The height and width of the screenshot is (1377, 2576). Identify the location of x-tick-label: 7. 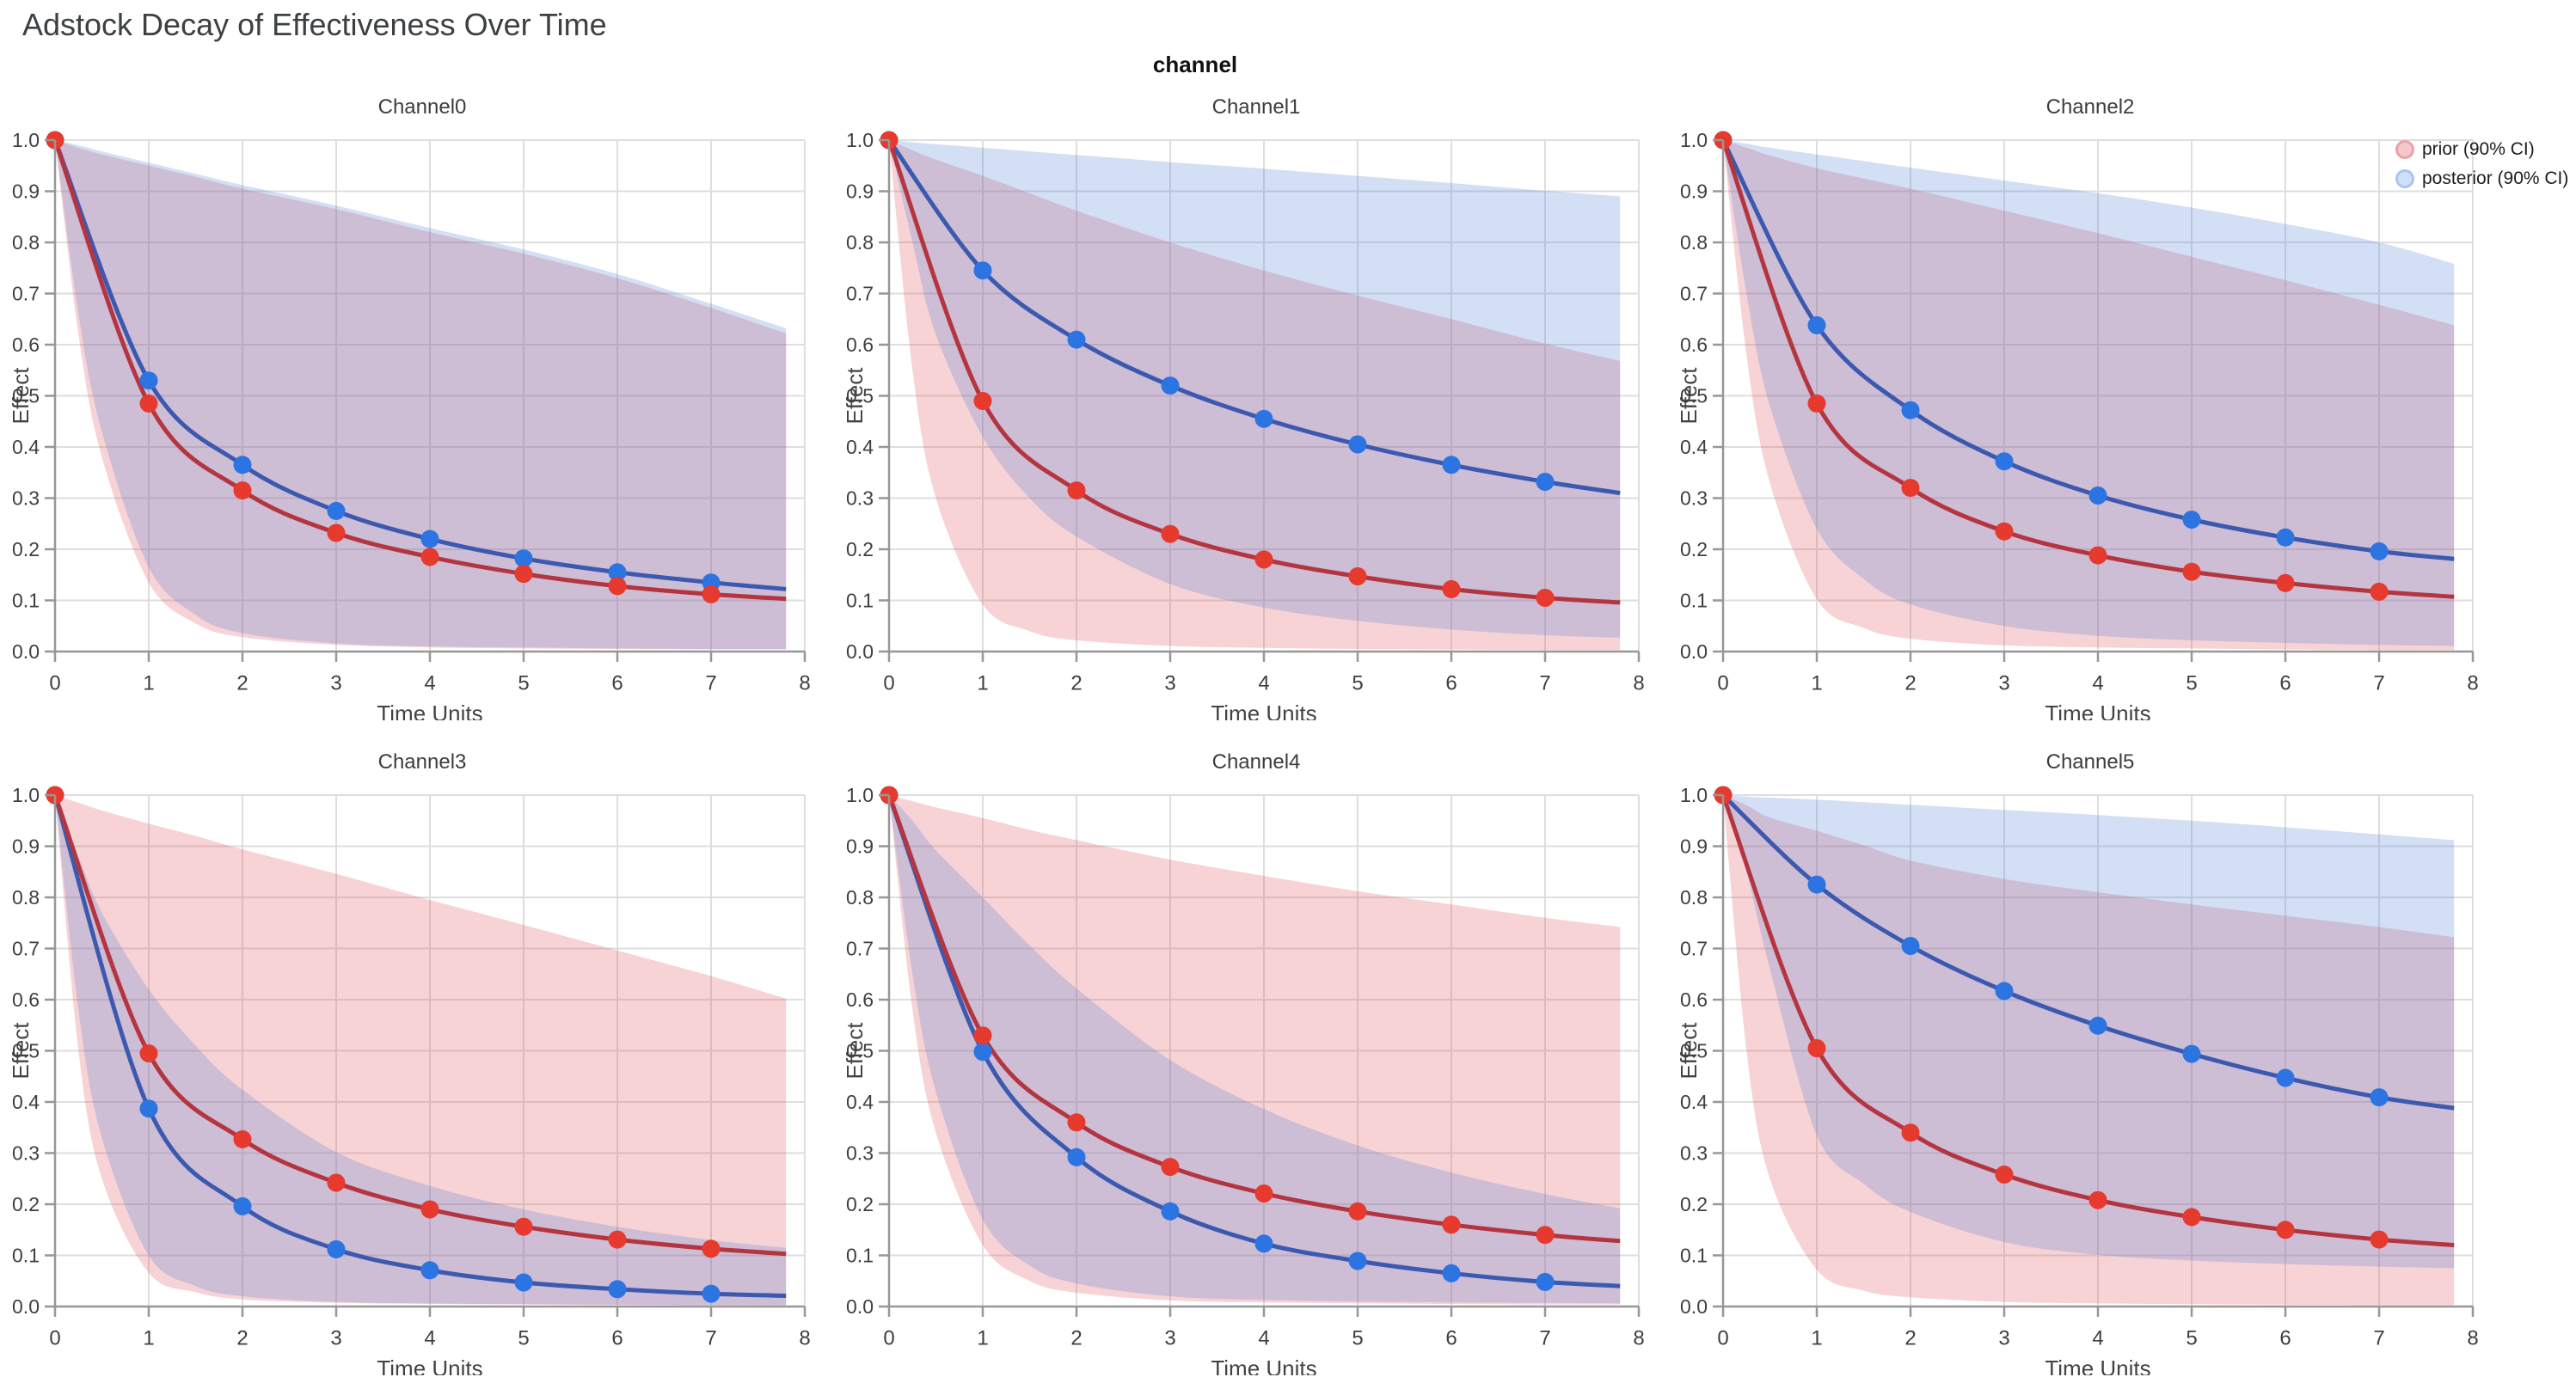
(2378, 1338).